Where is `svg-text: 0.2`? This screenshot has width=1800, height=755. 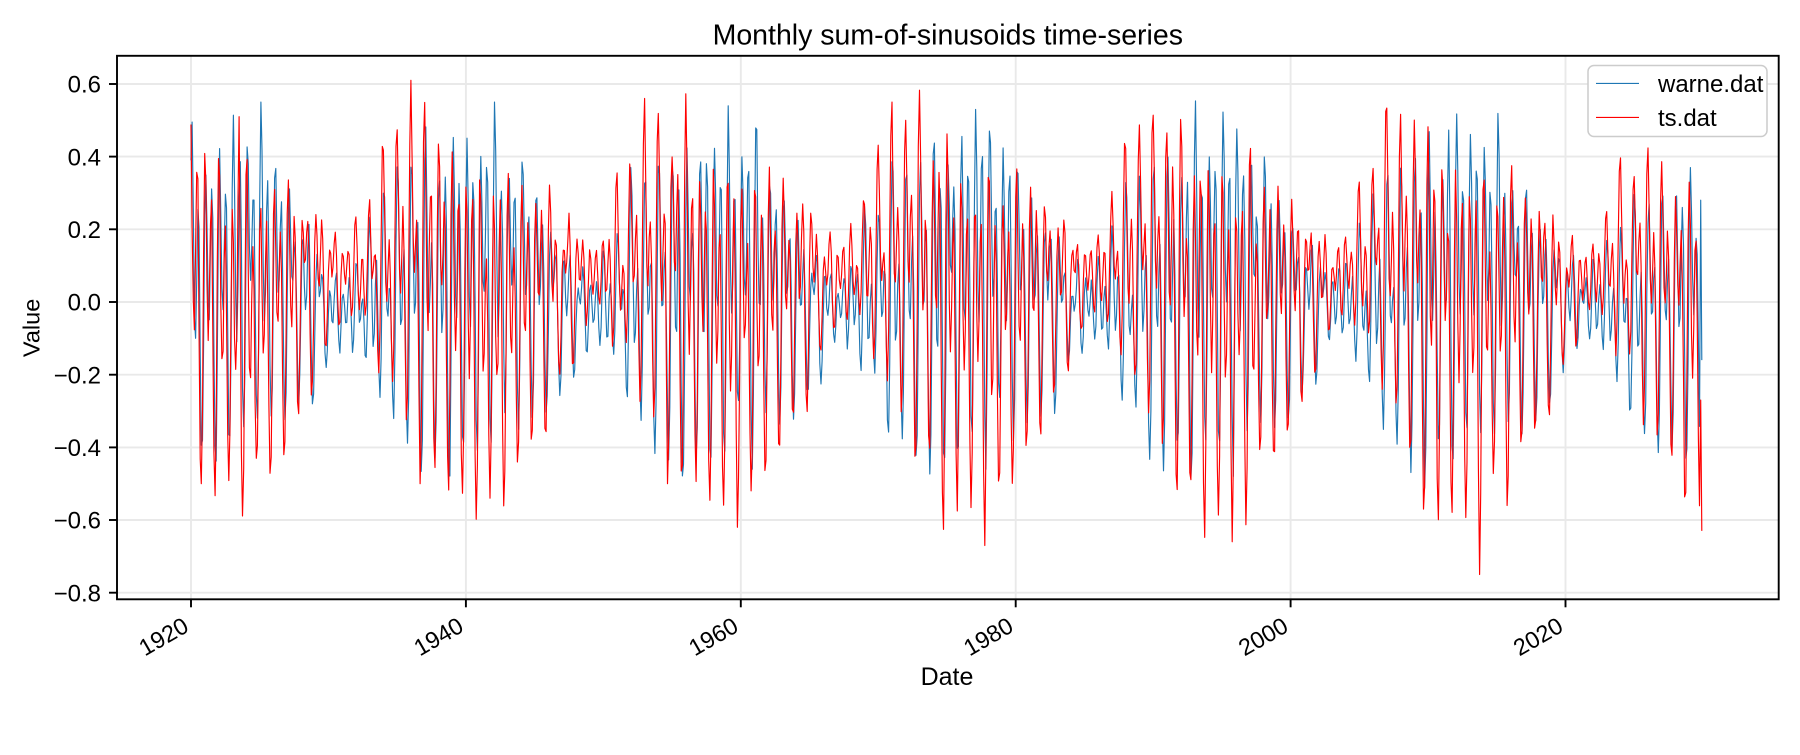 svg-text: 0.2 is located at coordinates (84, 230).